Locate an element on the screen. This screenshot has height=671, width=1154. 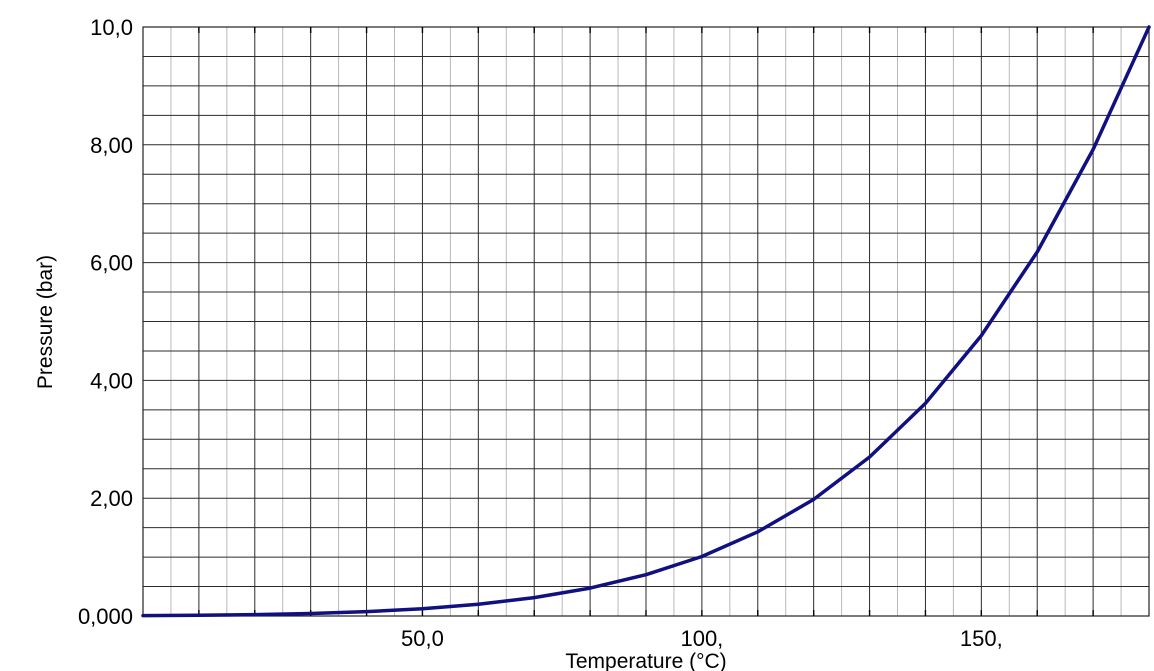
y-tick-label: 6,00 is located at coordinates (111, 263).